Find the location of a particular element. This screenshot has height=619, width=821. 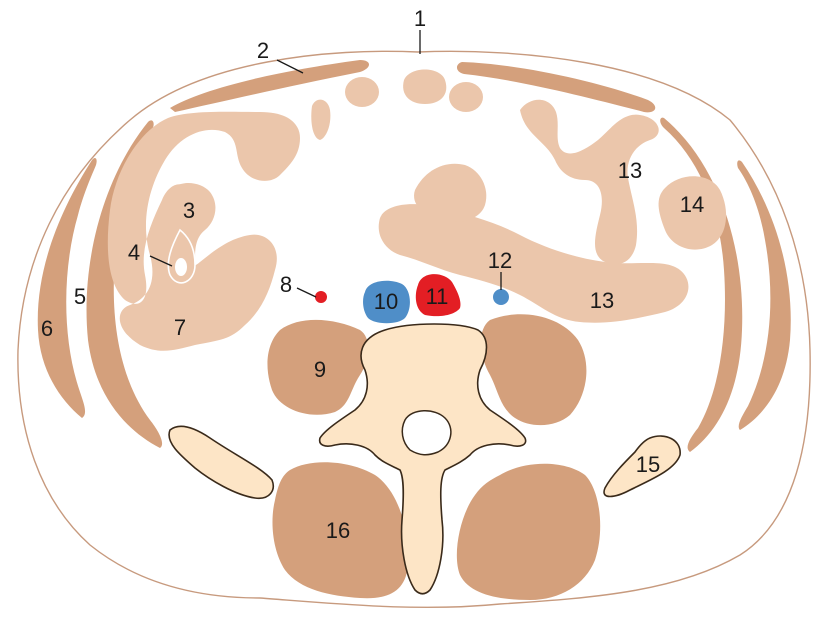

internal-oblique-left is located at coordinates (124, 284).